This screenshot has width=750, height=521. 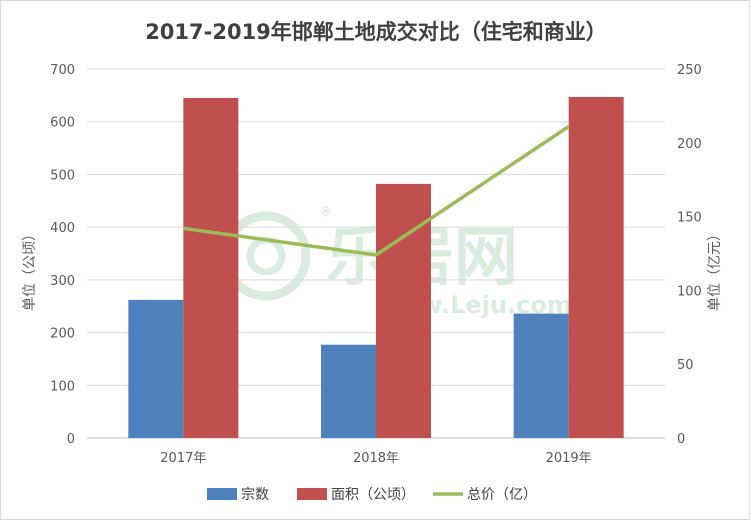 What do you see at coordinates (62, 386) in the screenshot?
I see `y-tick-label: 100` at bounding box center [62, 386].